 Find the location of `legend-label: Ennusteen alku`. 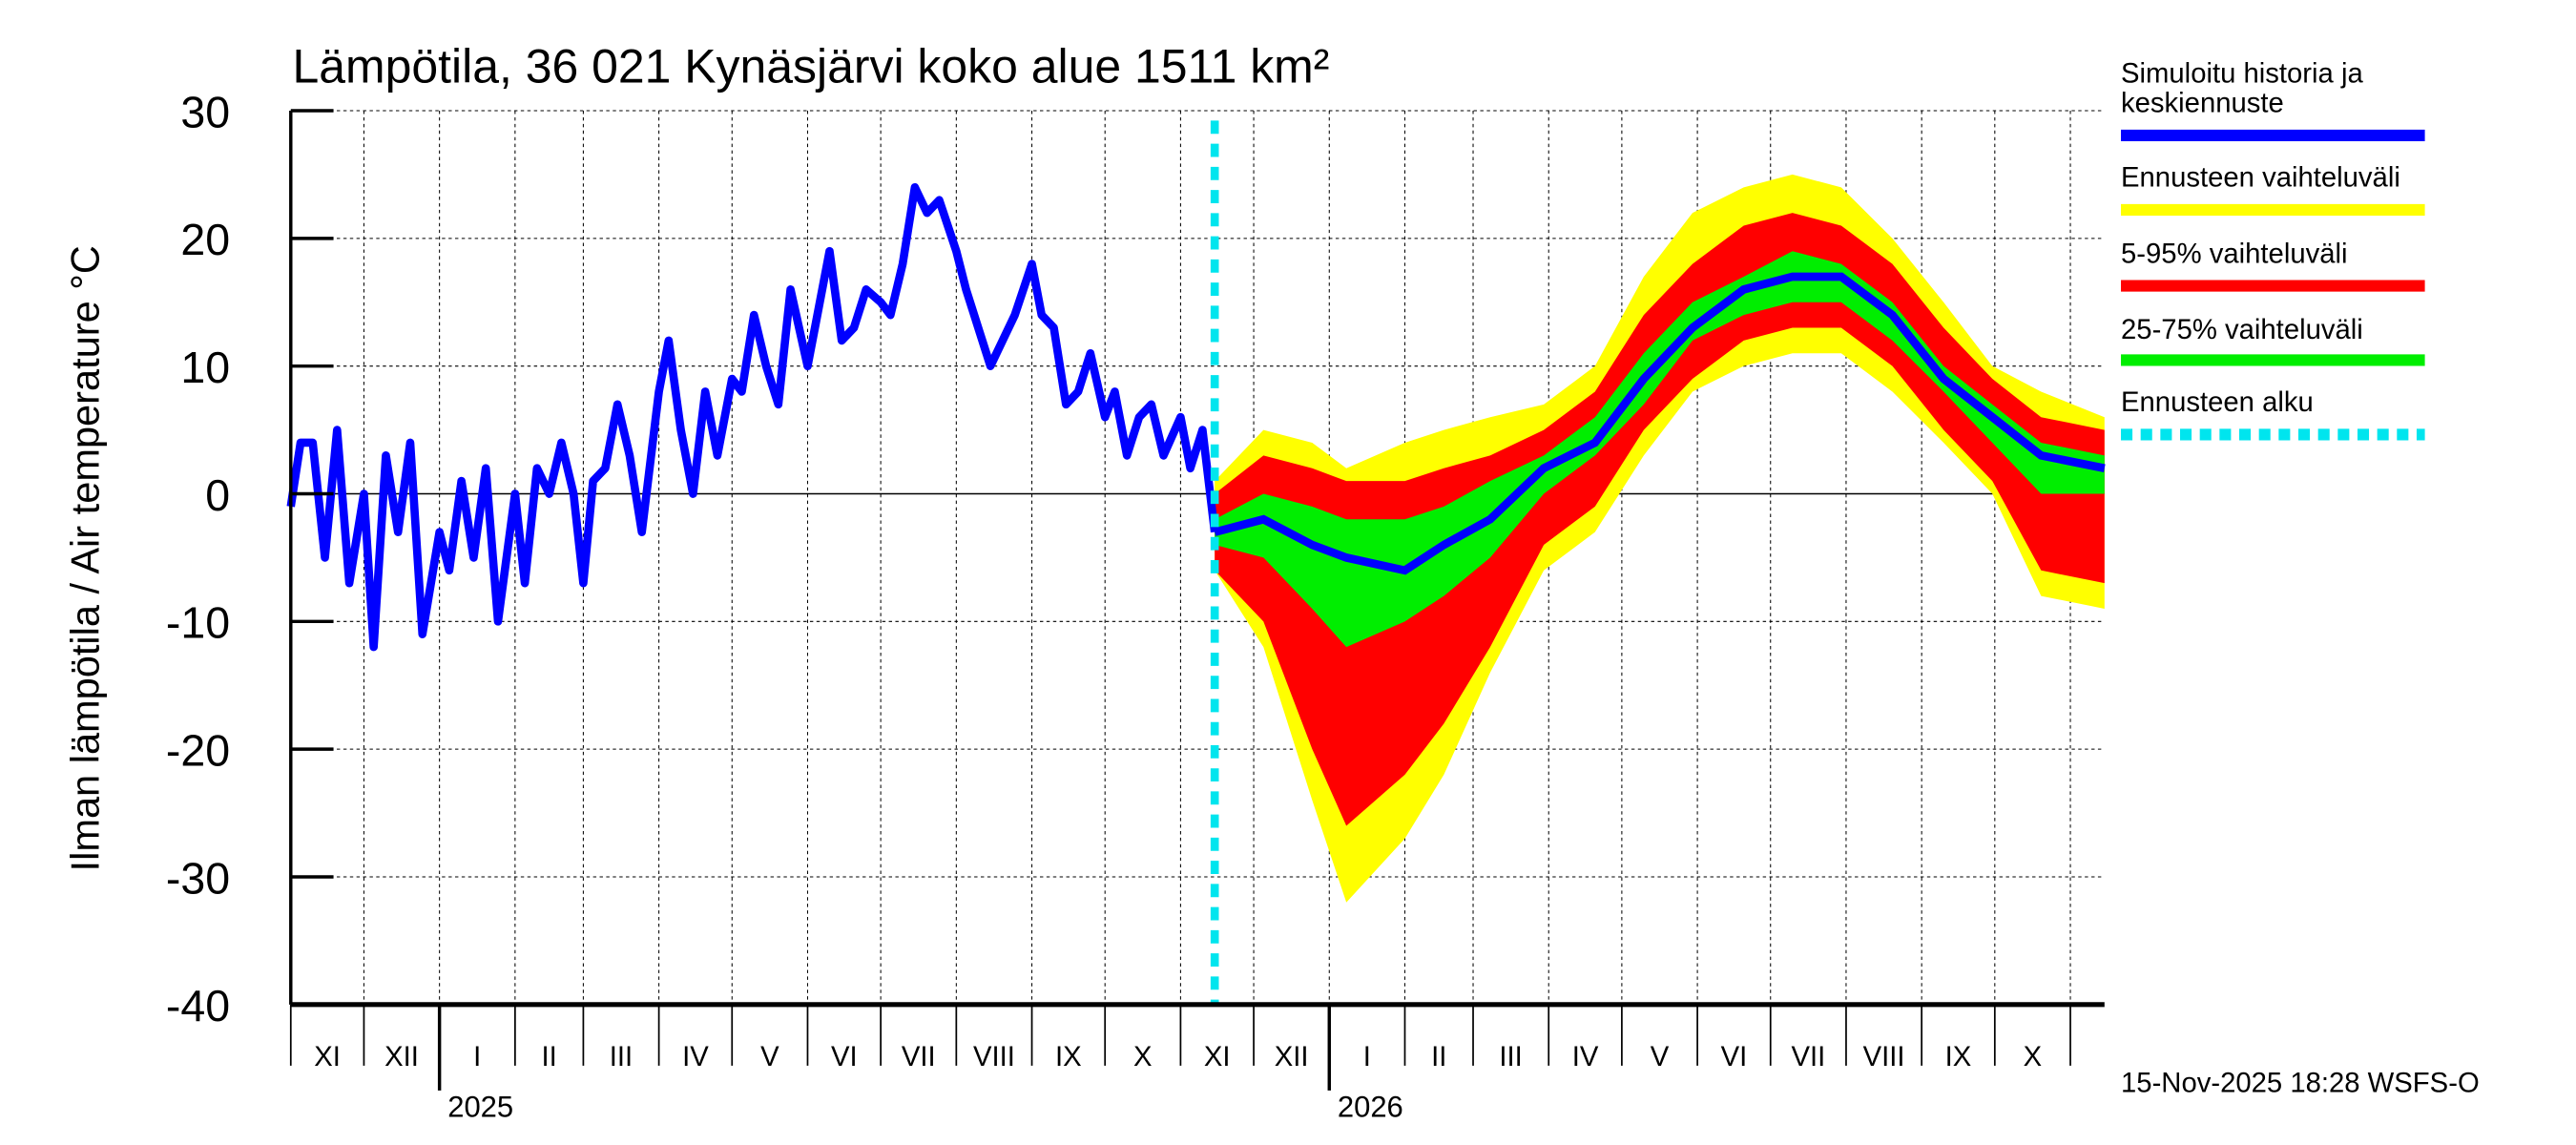

legend-label: Ennusteen alku is located at coordinates (2217, 402).